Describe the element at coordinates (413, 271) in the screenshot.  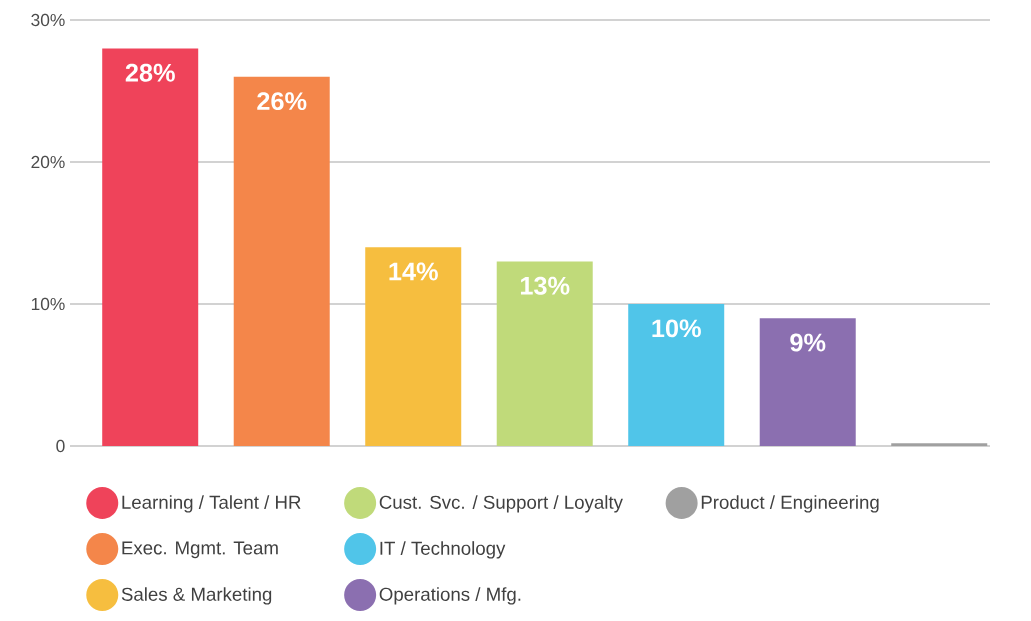
I see `data-label: 14%` at that location.